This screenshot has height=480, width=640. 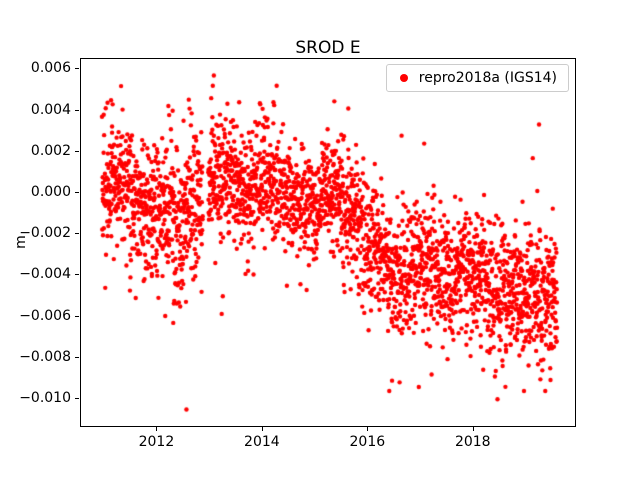 I want to click on x-tick-label: 2012, so click(x=156, y=442).